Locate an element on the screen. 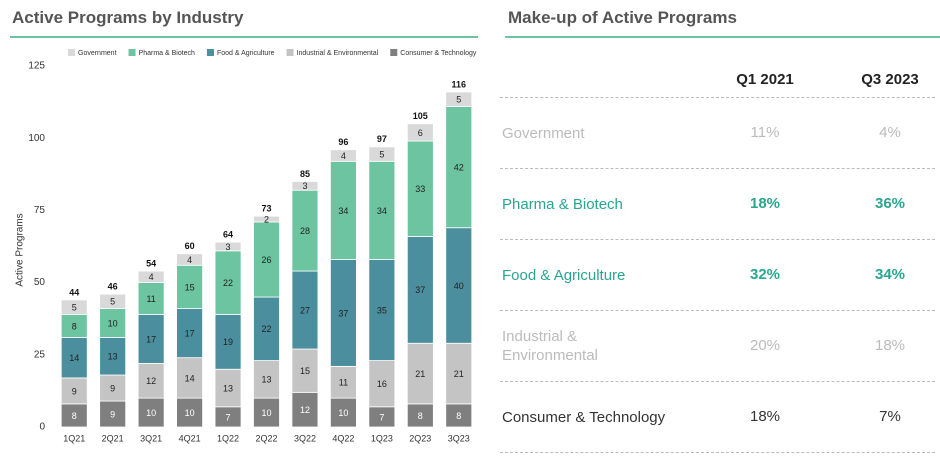 The width and height of the screenshot is (940, 461). segment-label: 2 is located at coordinates (266, 219).